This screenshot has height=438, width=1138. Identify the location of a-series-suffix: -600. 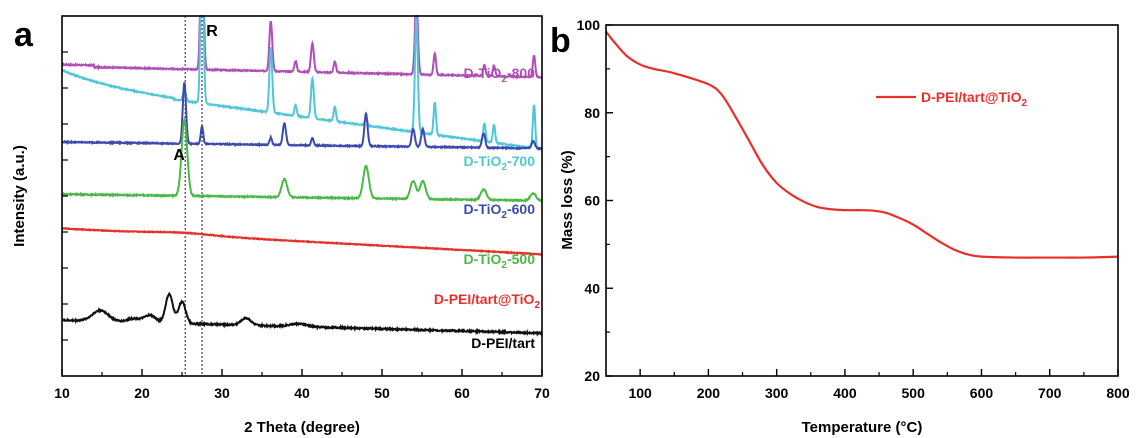
(521, 209).